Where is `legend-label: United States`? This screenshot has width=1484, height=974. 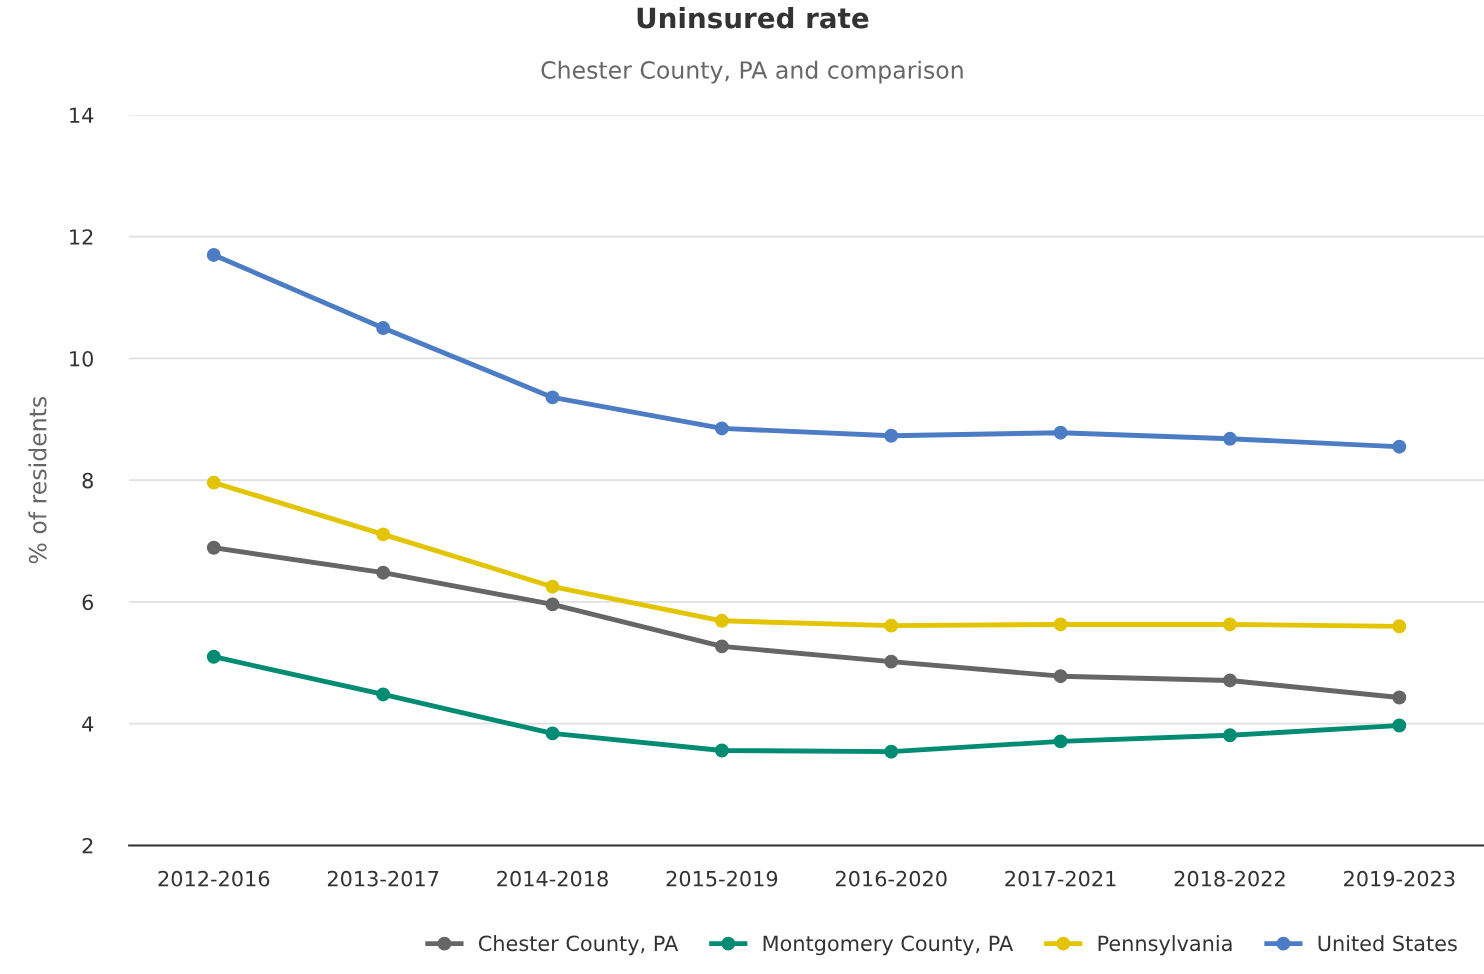 legend-label: United States is located at coordinates (1387, 943).